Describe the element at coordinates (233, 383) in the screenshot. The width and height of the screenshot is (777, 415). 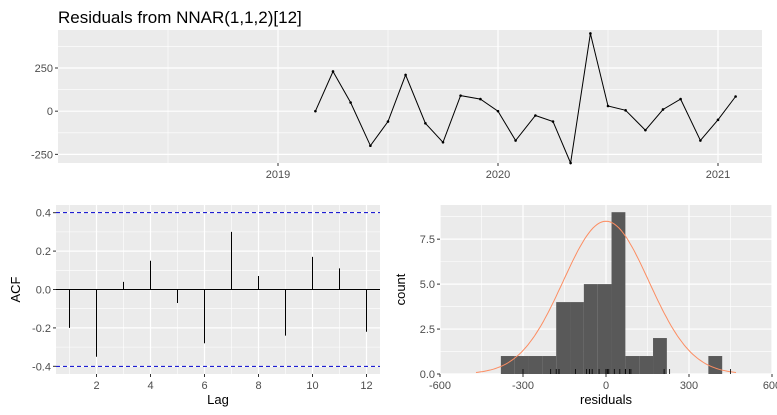
I see `acf-x-ticks: 2 4 6 8 10 12` at that location.